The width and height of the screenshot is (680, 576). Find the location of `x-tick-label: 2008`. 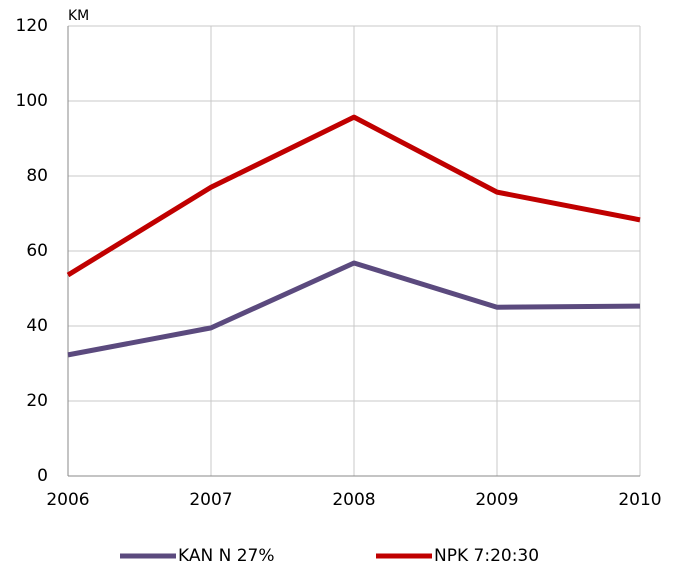

x-tick-label: 2008 is located at coordinates (353, 500).